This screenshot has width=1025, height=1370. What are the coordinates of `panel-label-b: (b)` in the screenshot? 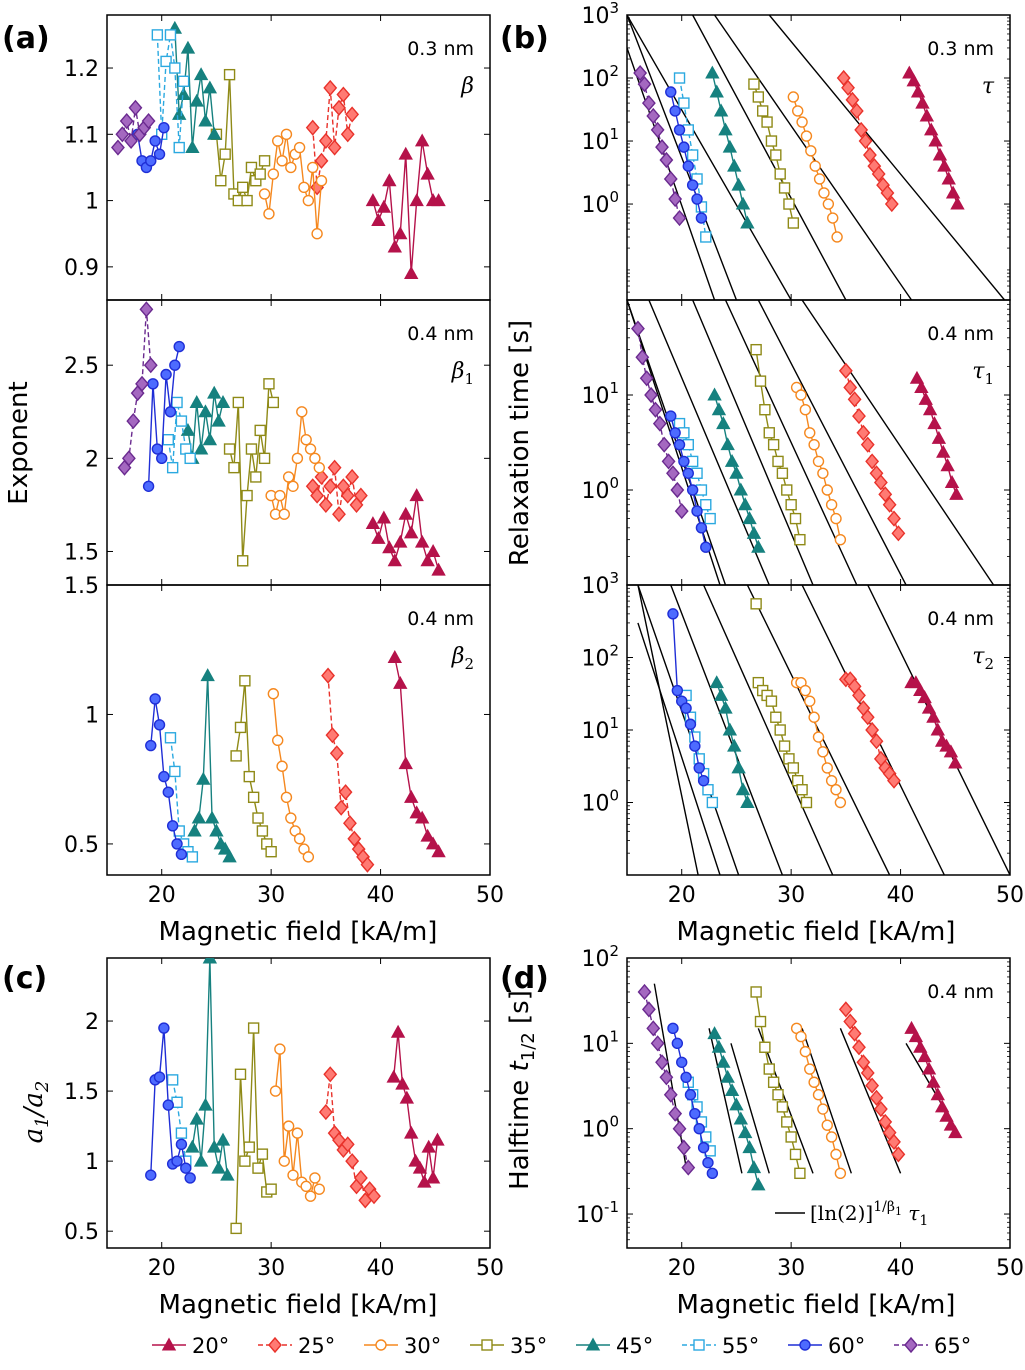 It's located at (524, 38).